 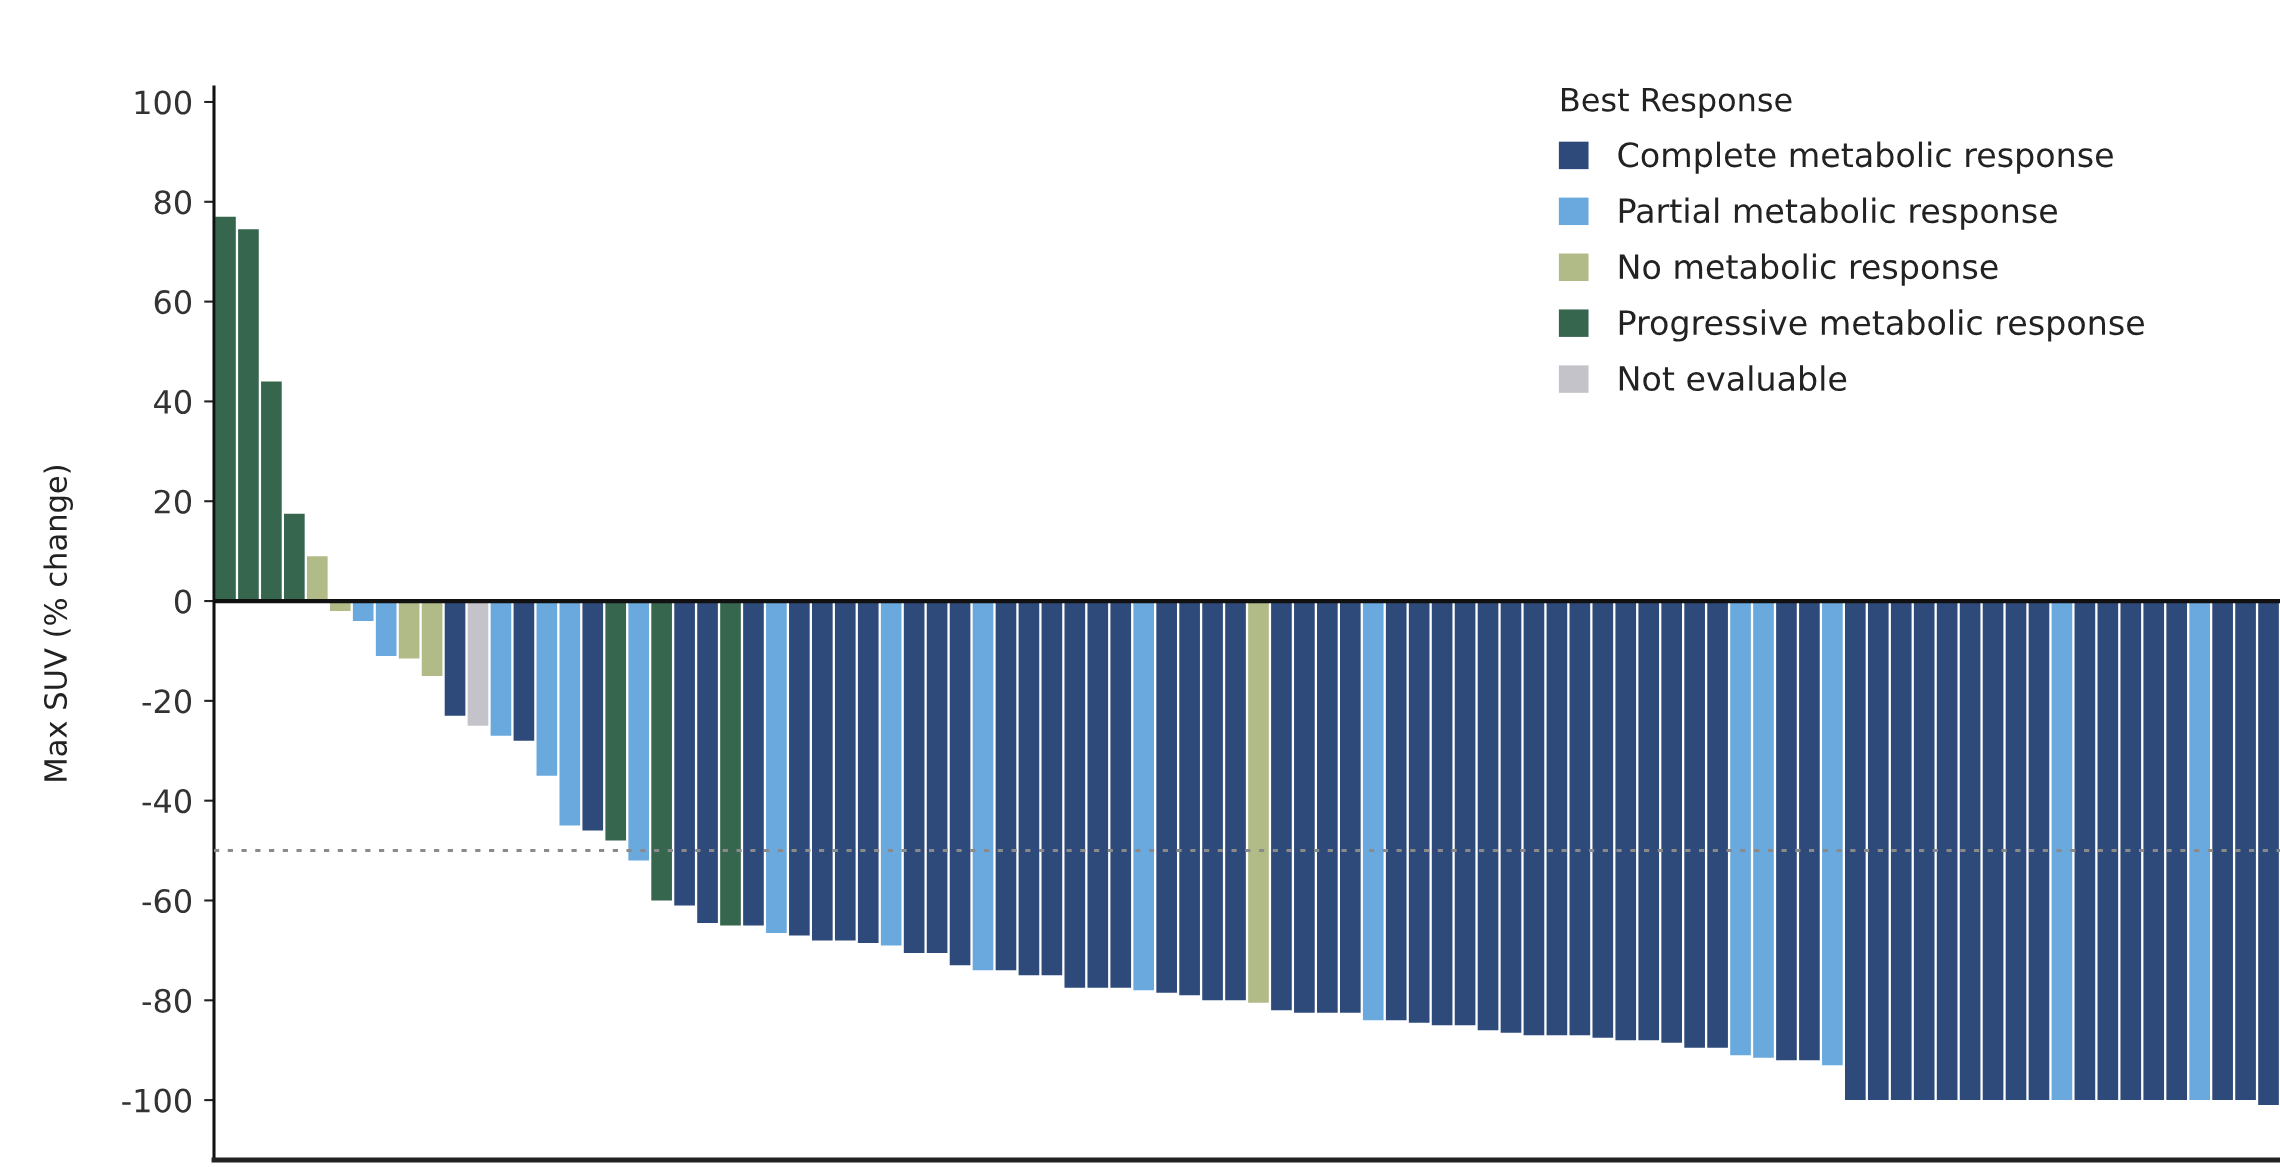 What do you see at coordinates (58, 623) in the screenshot?
I see `y-axis-title: Max SUV (% change)` at bounding box center [58, 623].